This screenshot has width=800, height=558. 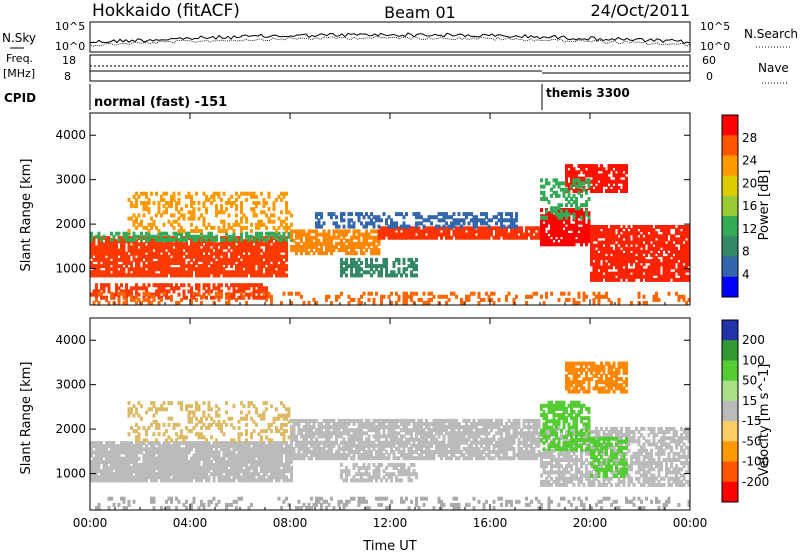 I want to click on power-ytick-label: 2000, so click(x=70, y=224).